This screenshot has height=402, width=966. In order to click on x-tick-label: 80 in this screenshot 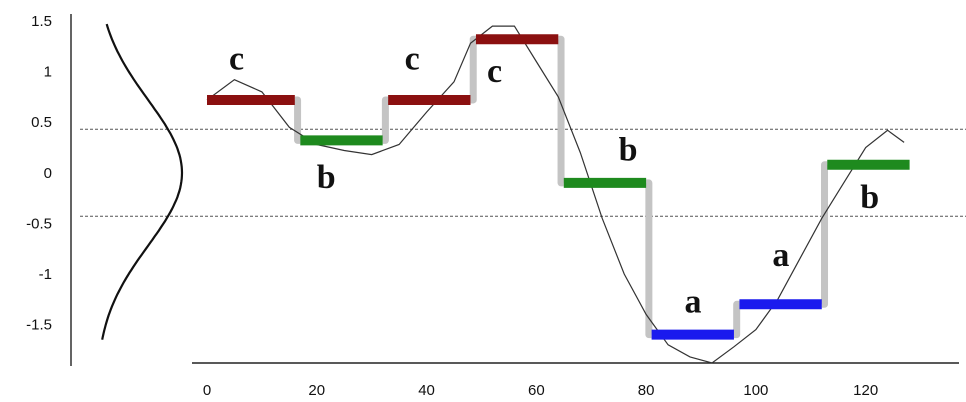, I will do `click(646, 390)`.